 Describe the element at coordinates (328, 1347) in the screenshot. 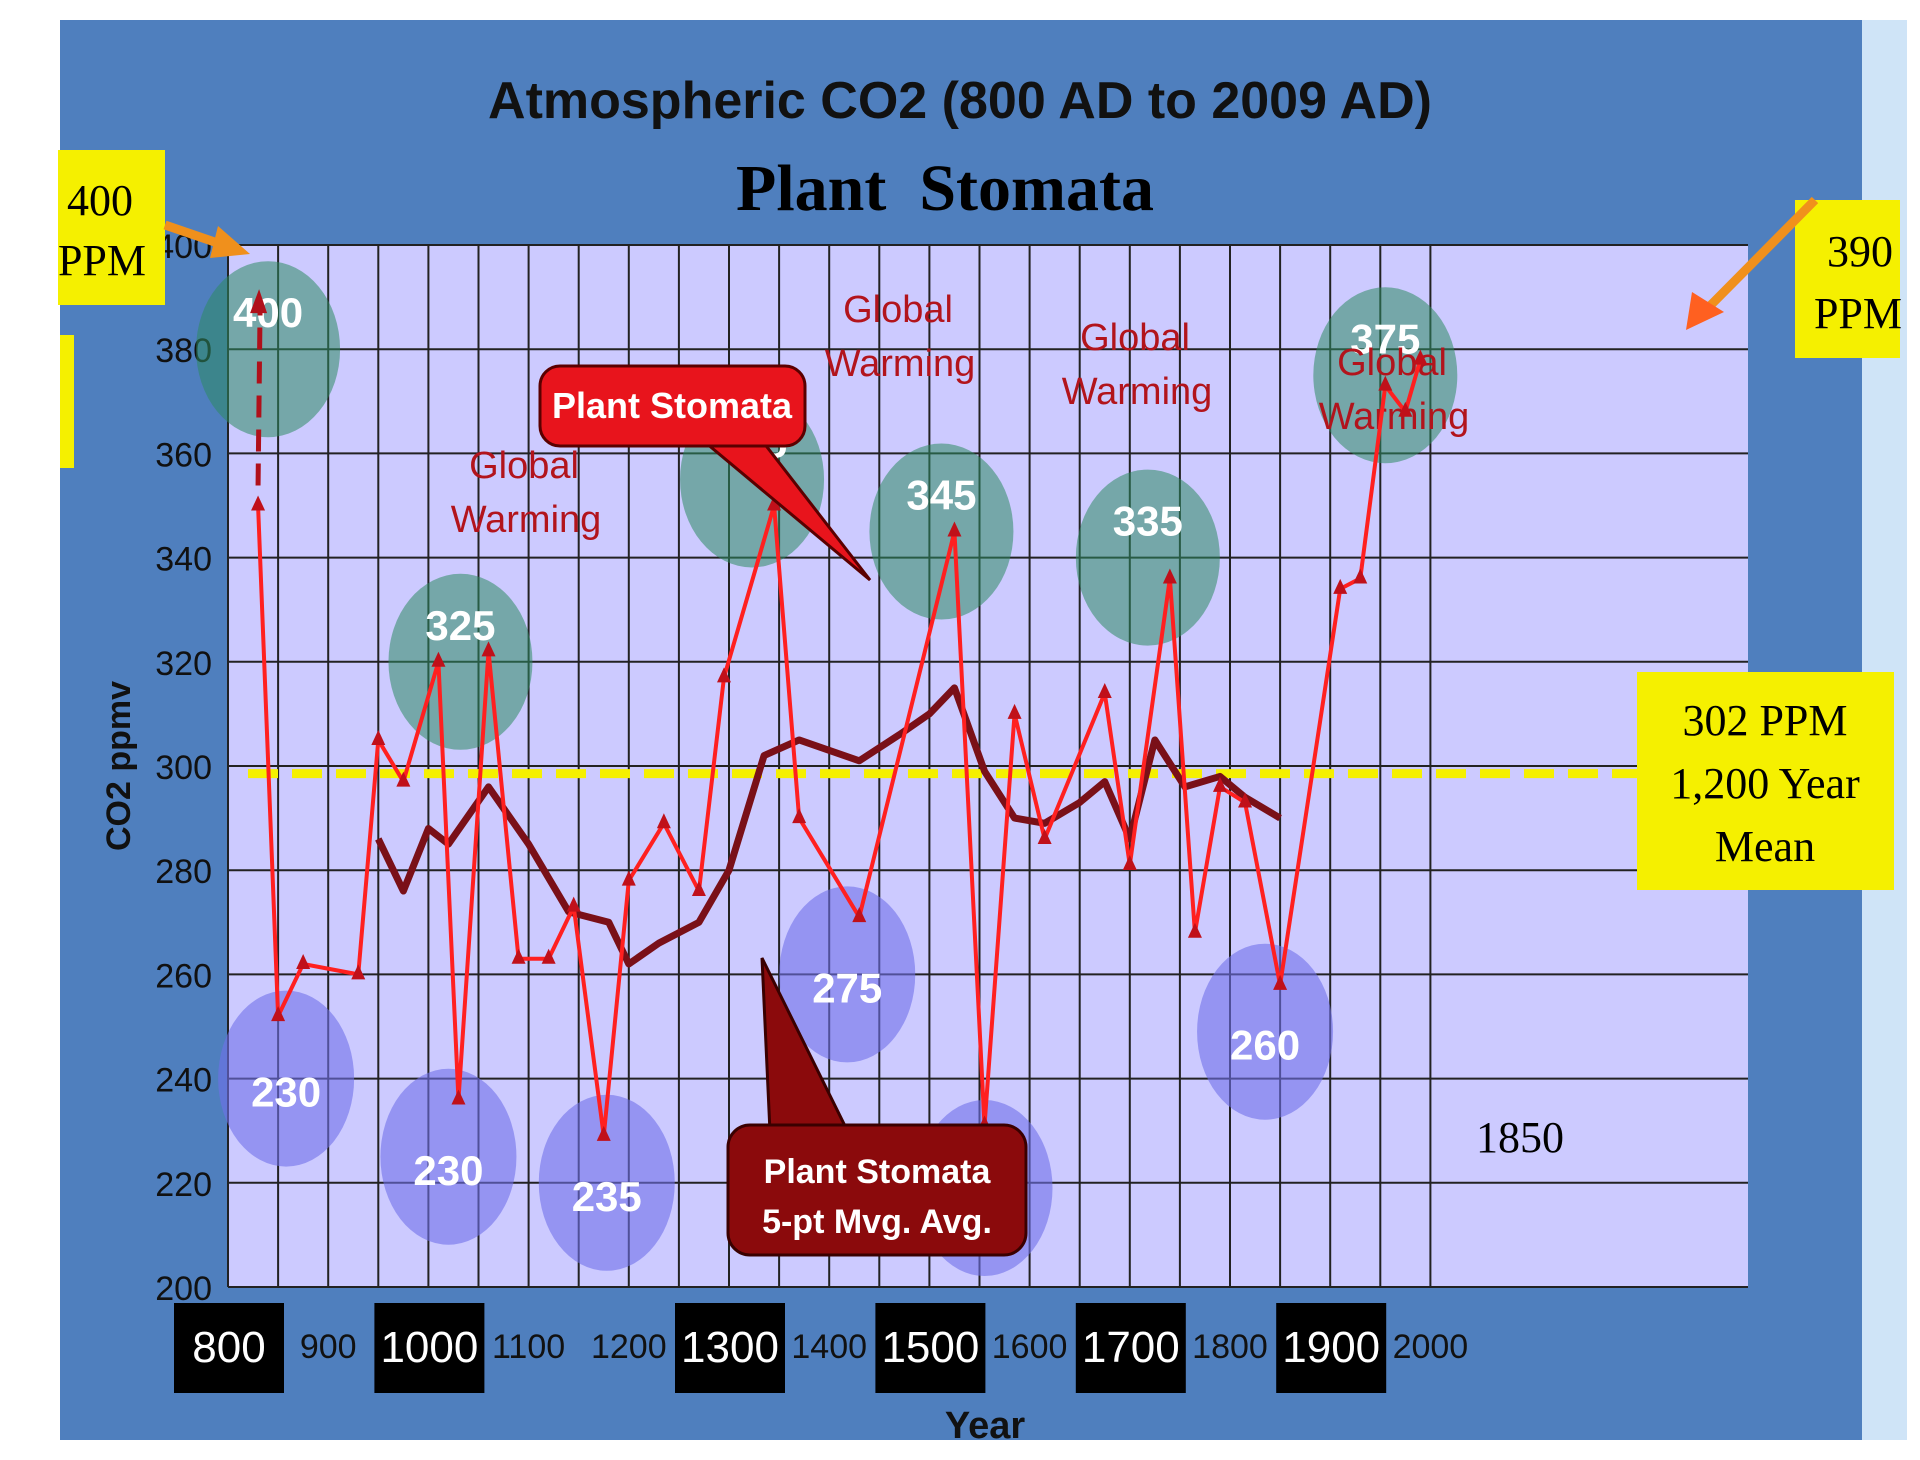

I see `x-tick-label: 900` at that location.